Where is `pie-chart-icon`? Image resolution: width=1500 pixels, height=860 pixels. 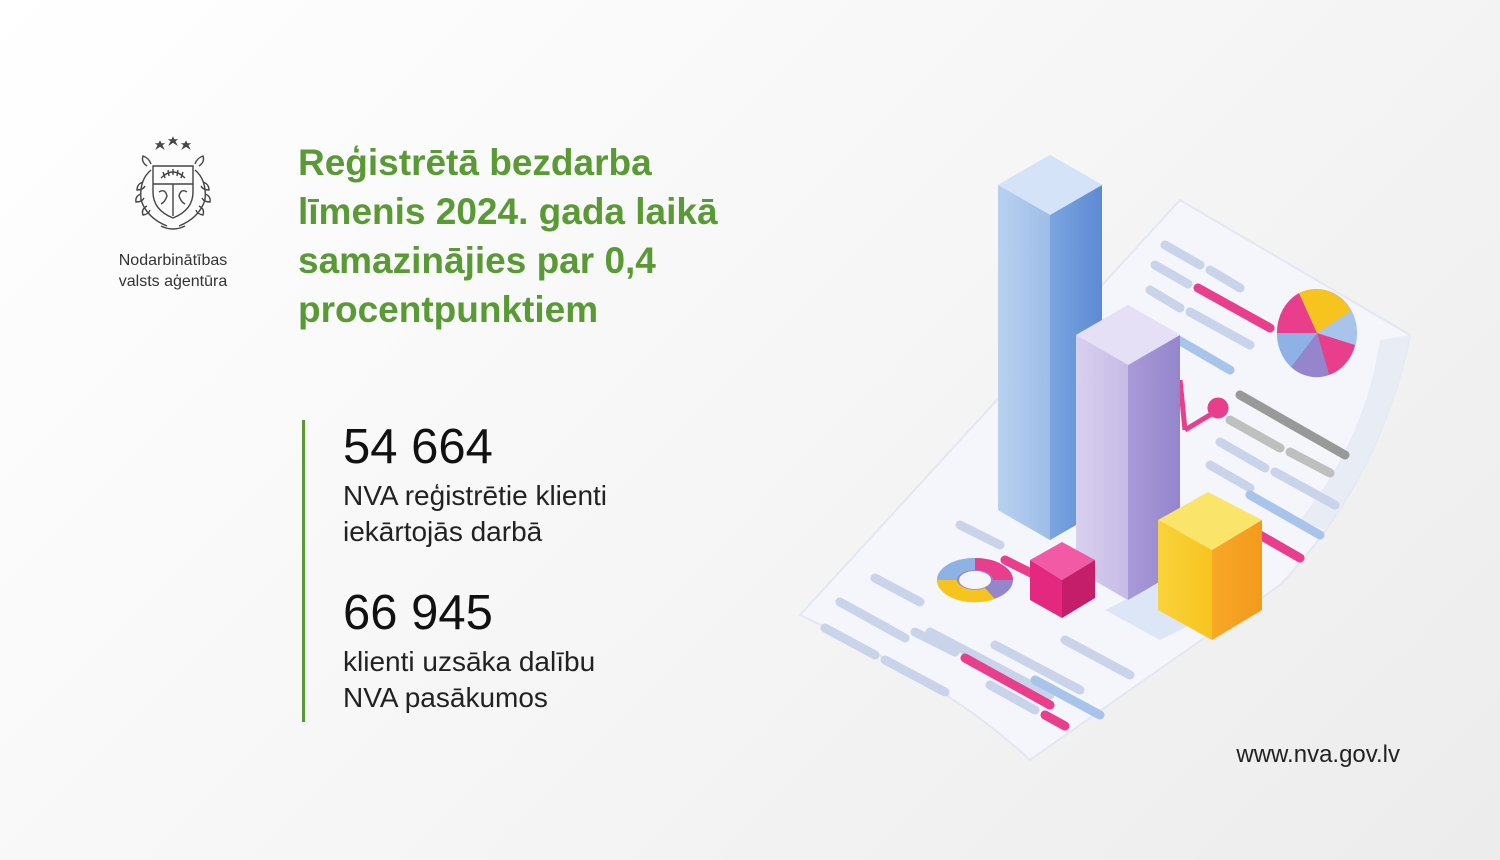
pie-chart-icon is located at coordinates (1316, 333).